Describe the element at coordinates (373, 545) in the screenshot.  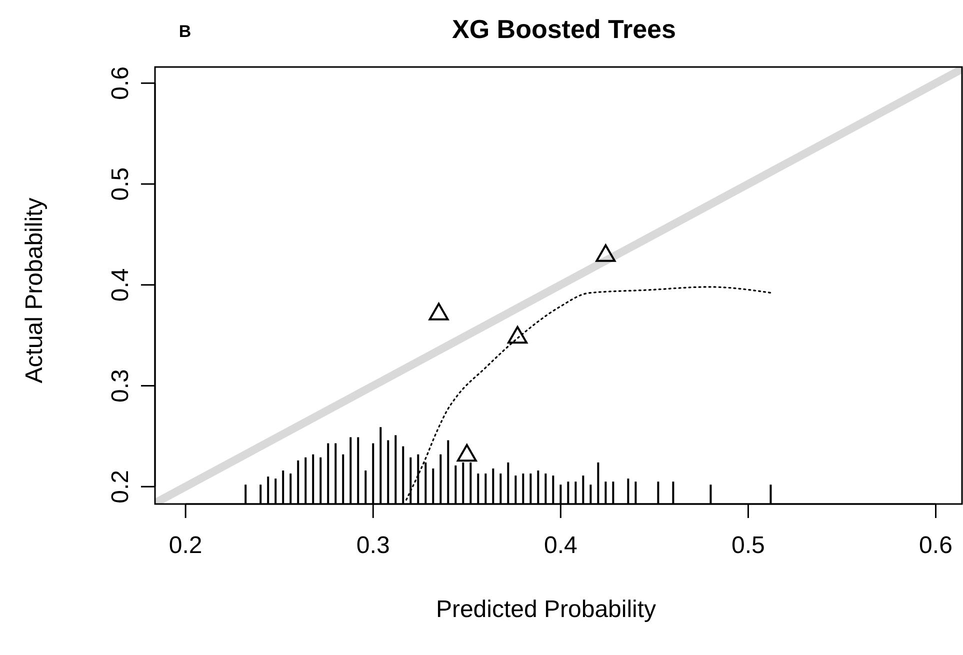
I see `x-tick-label: 0.3` at that location.